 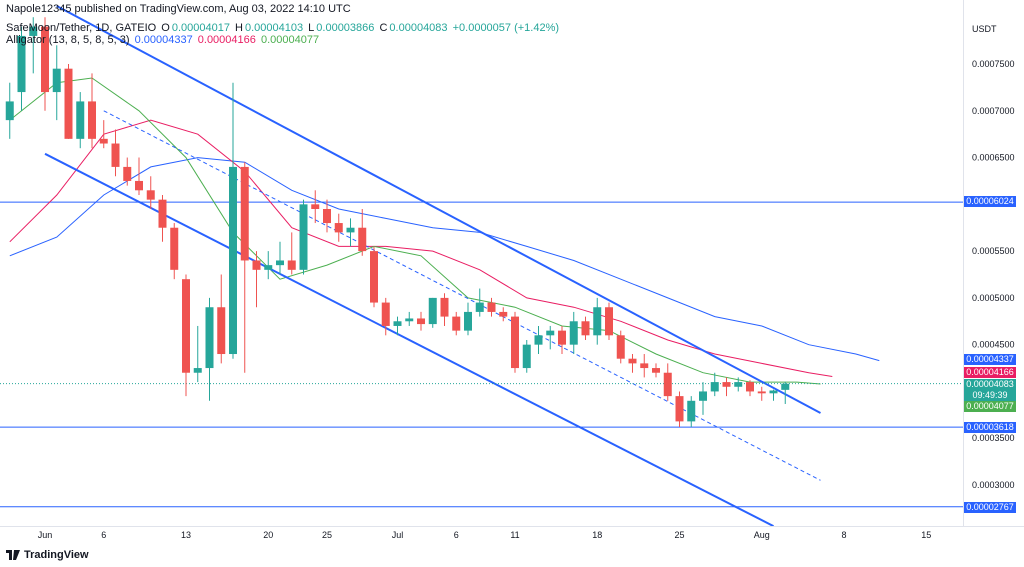 What do you see at coordinates (990, 507) in the screenshot?
I see `line-low-badge: 0.00002767` at bounding box center [990, 507].